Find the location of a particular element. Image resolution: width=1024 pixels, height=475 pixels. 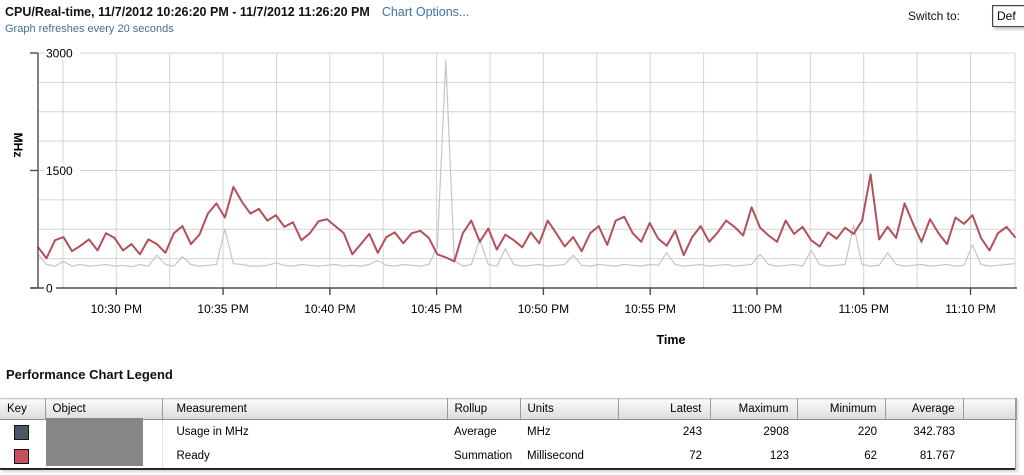

x-tick-label: 10:45 PM is located at coordinates (436, 309).